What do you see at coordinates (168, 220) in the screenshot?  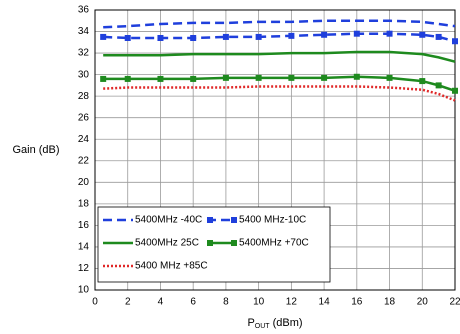 I see `legend-label: 5400MHz -40C` at bounding box center [168, 220].